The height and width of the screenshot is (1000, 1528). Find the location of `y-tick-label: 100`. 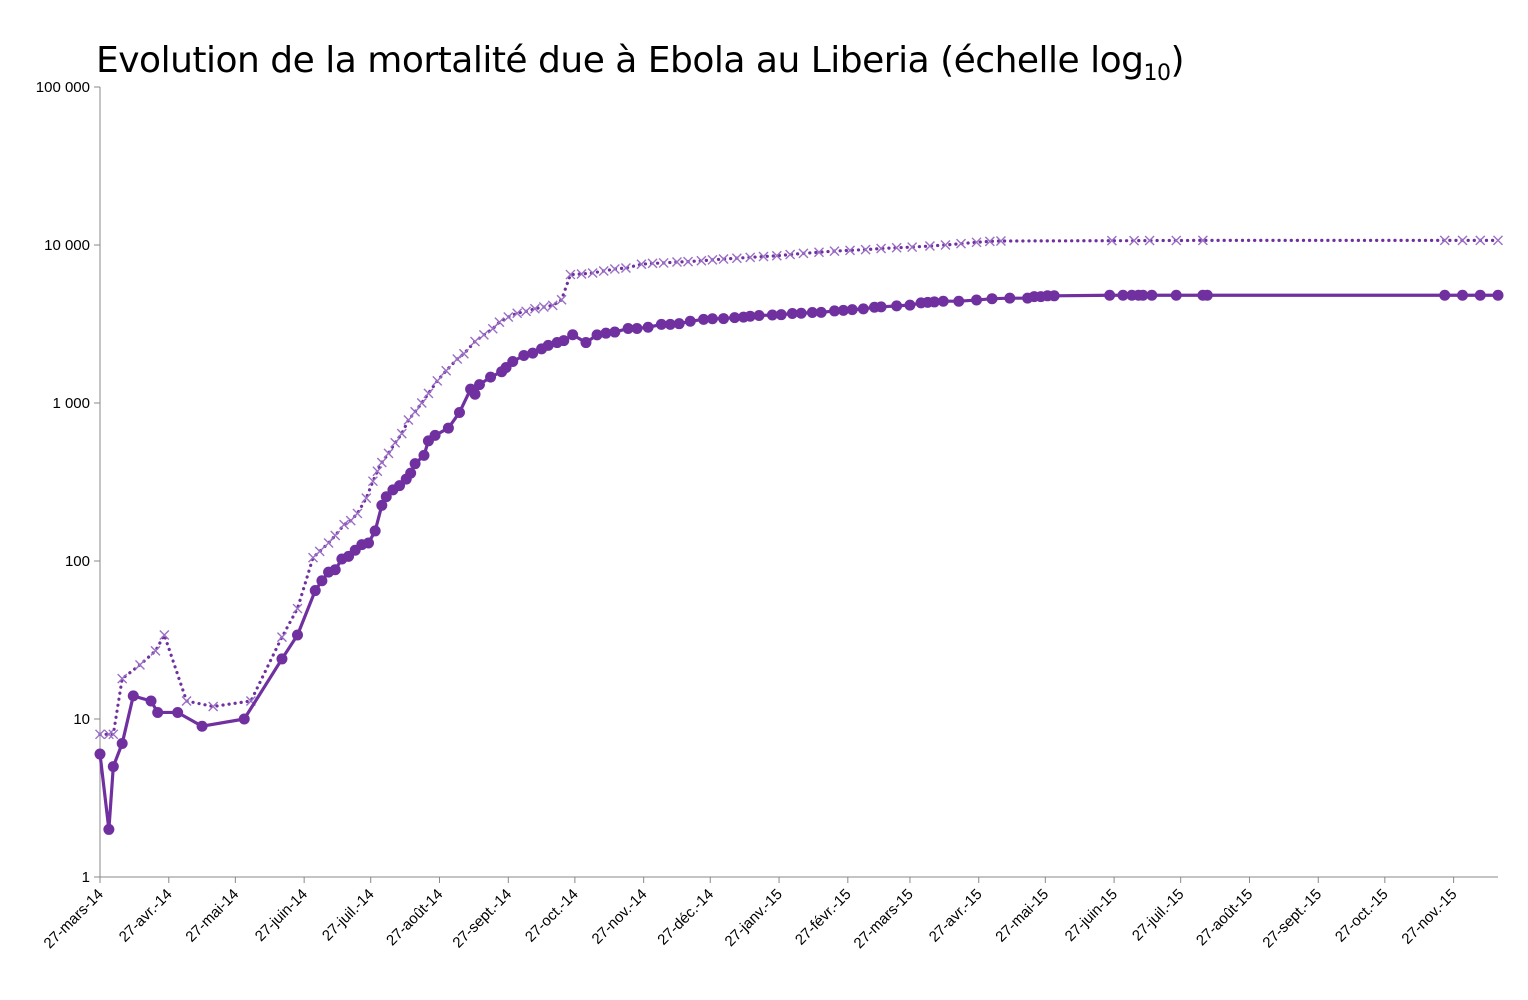

y-tick-label: 100 is located at coordinates (77, 561).